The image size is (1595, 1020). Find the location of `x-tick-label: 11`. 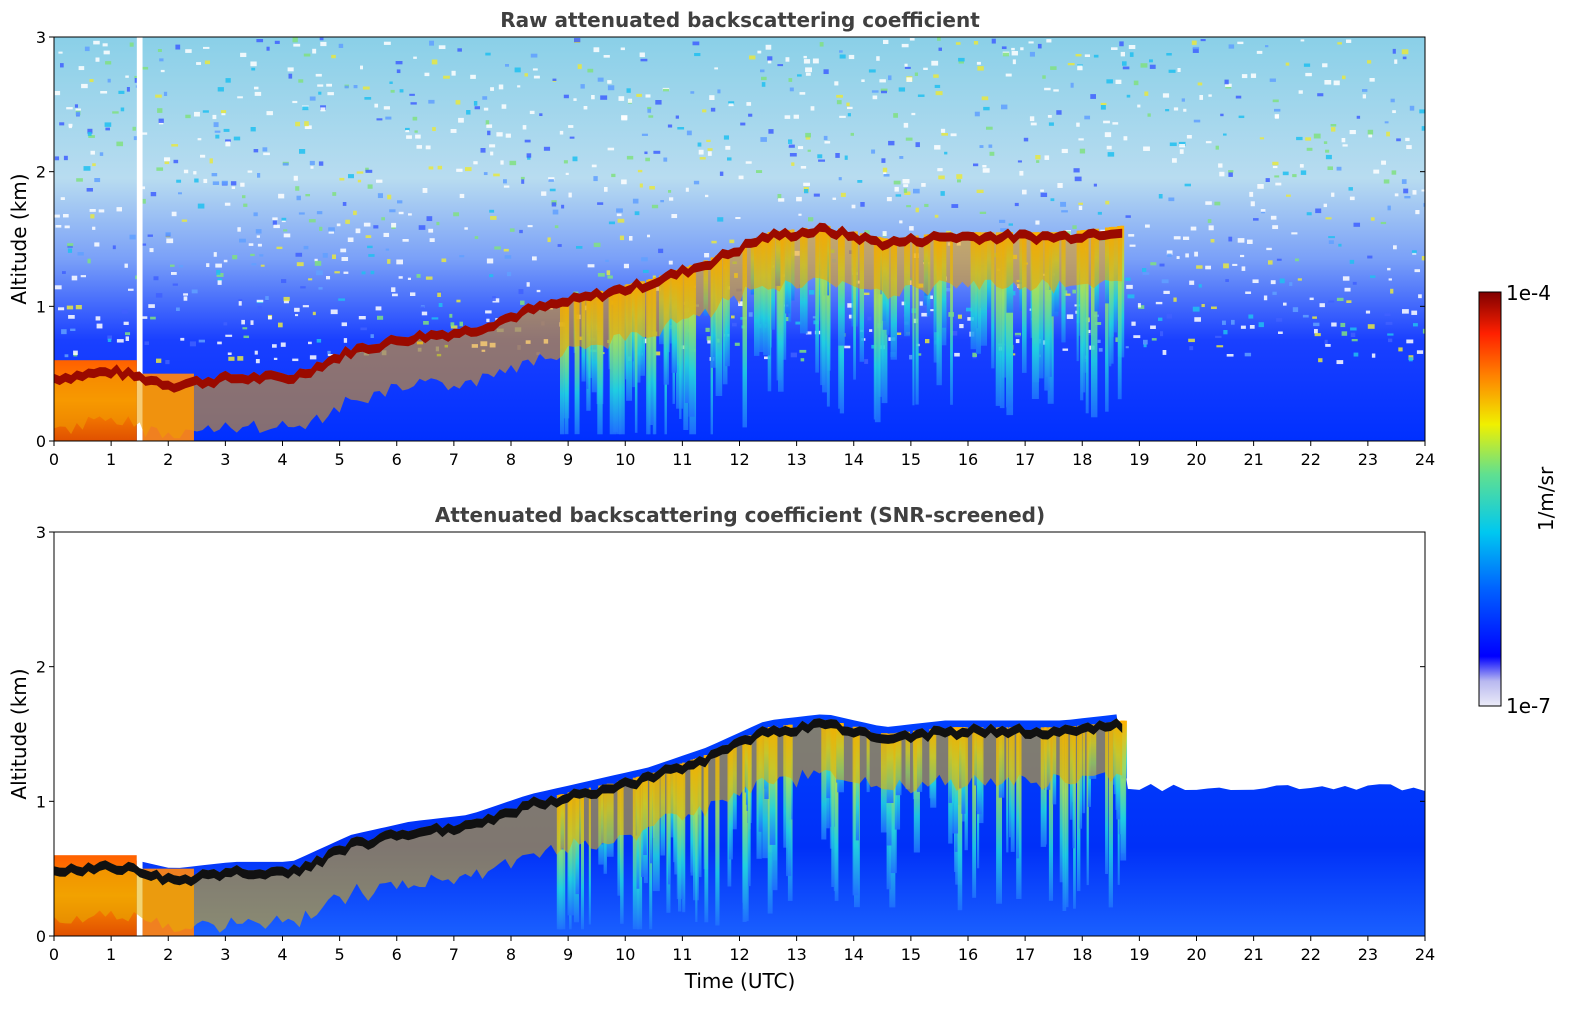

x-tick-label: 11 is located at coordinates (682, 459).